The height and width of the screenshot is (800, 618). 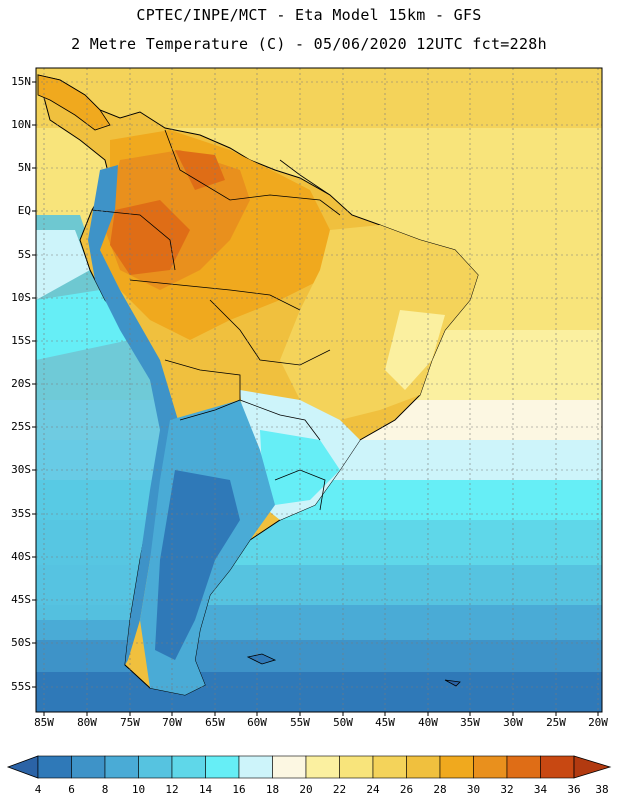 What do you see at coordinates (598, 722) in the screenshot?
I see `lon-label: 20W` at bounding box center [598, 722].